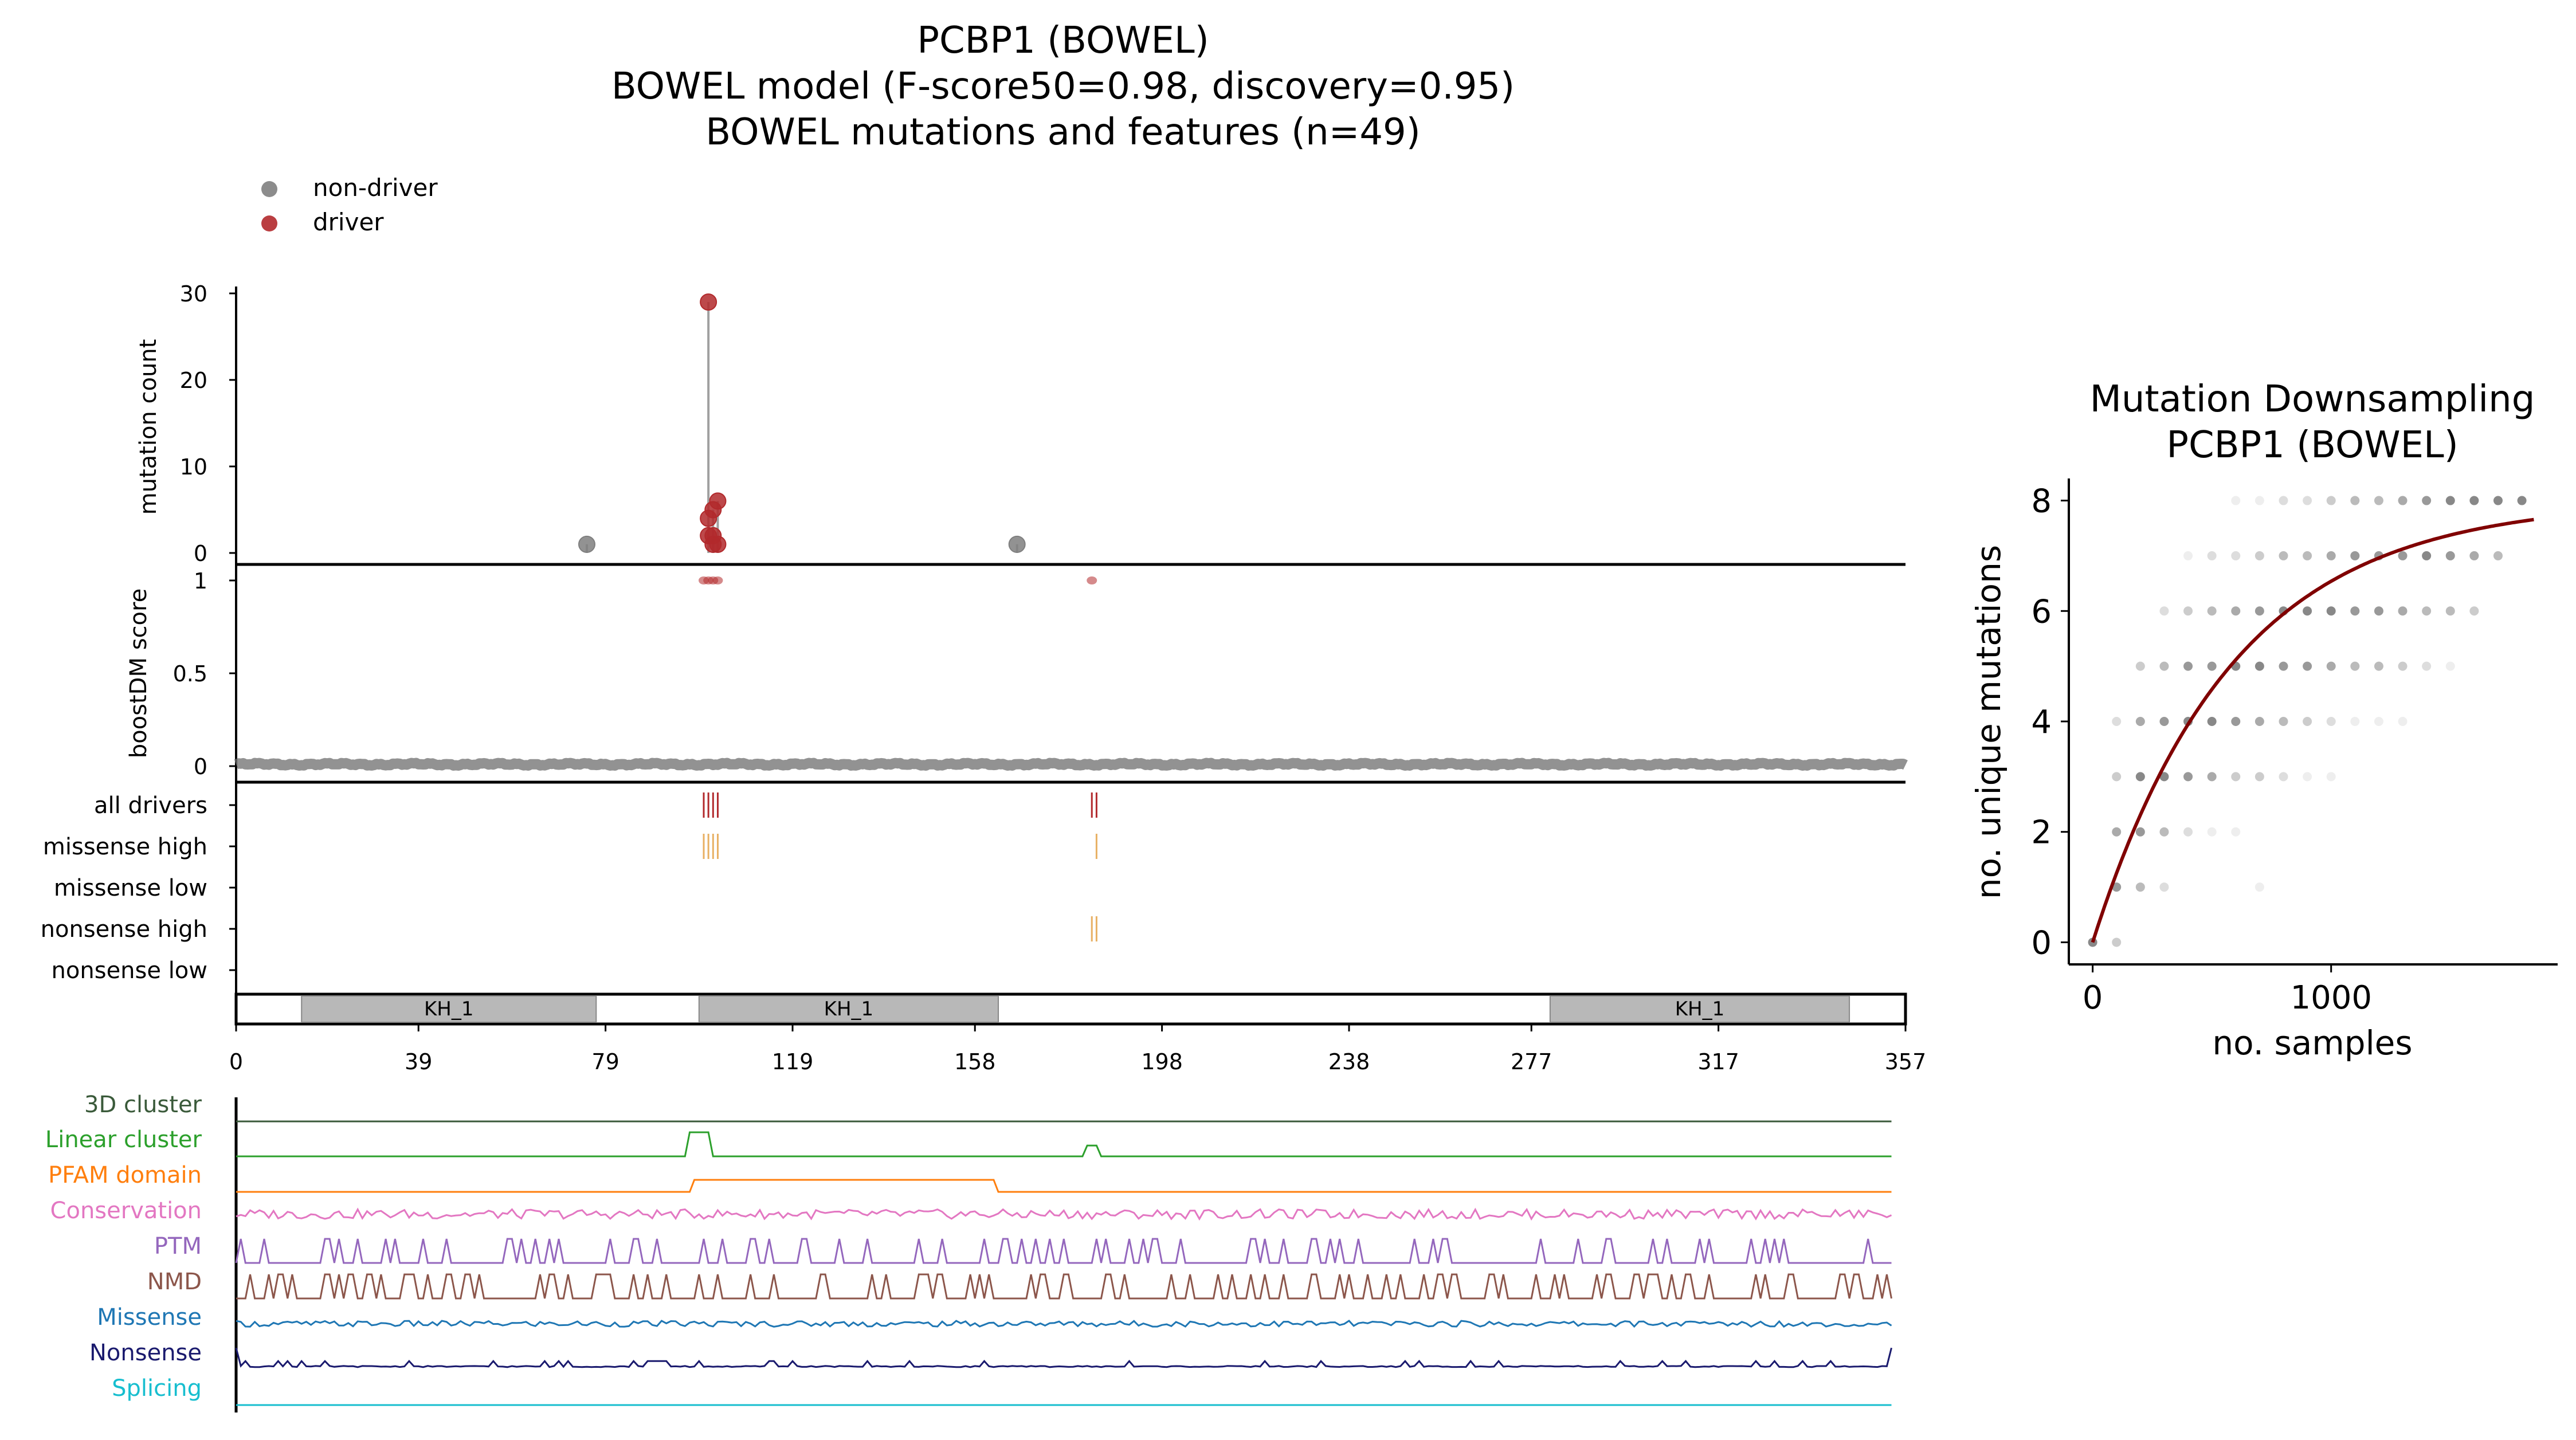 This screenshot has width=2576, height=1440. Describe the element at coordinates (129, 971) in the screenshot. I see `track-label: nonsense low` at that location.